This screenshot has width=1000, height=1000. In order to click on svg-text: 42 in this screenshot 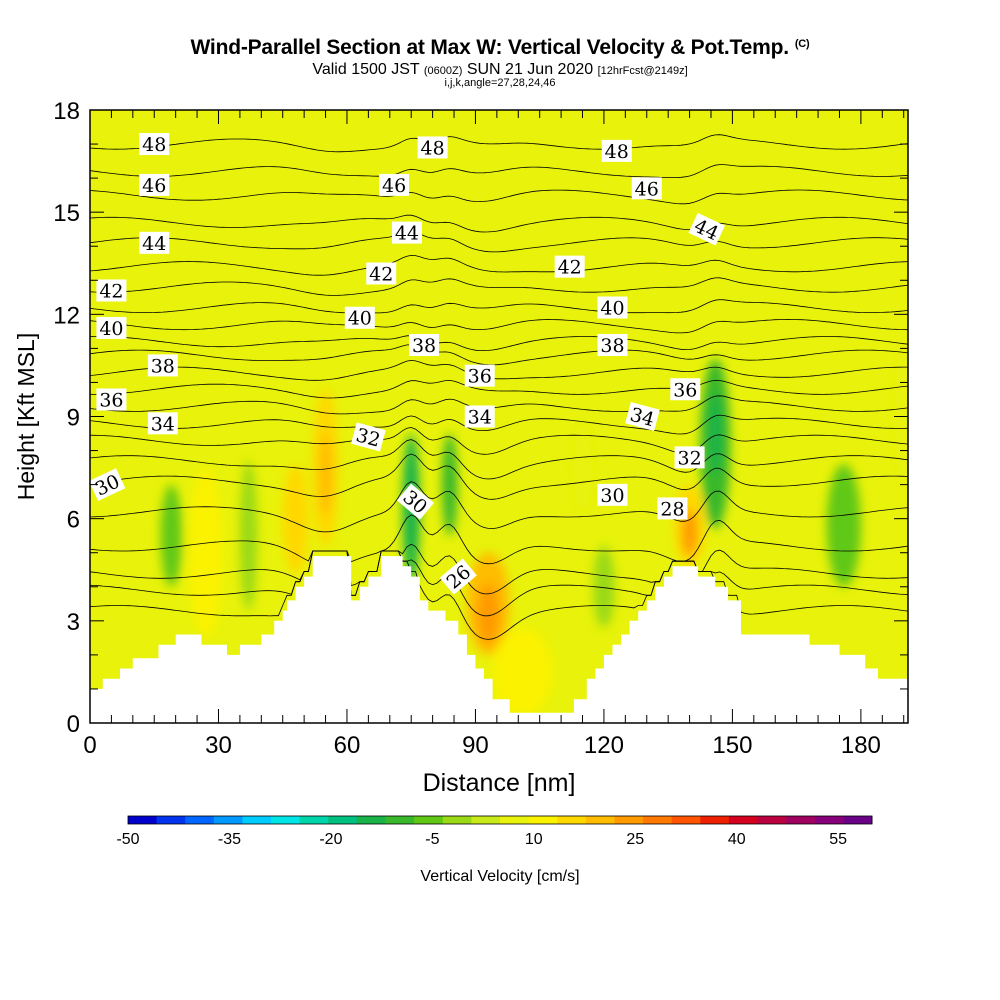, I will do `click(570, 268)`.